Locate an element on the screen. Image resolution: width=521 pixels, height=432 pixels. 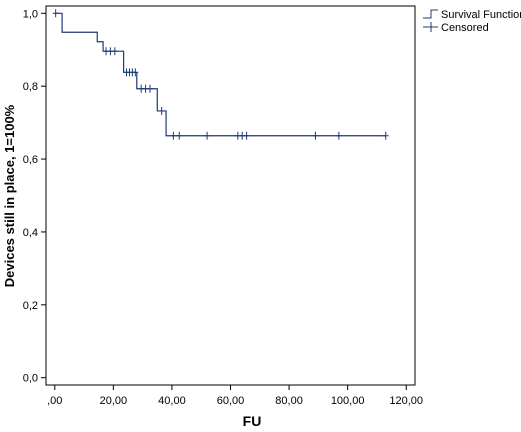
y-axis: 0,0 0,2 0,4 0,6 0,8 1,0 is located at coordinates (34, 196).